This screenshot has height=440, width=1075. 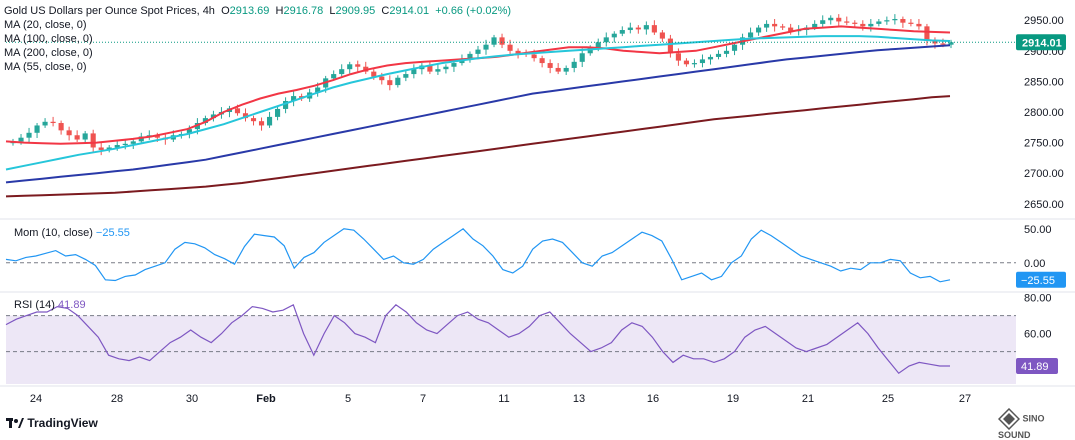 What do you see at coordinates (45, 25) in the screenshot?
I see `legend-ma20: MA (20, close, 0)` at bounding box center [45, 25].